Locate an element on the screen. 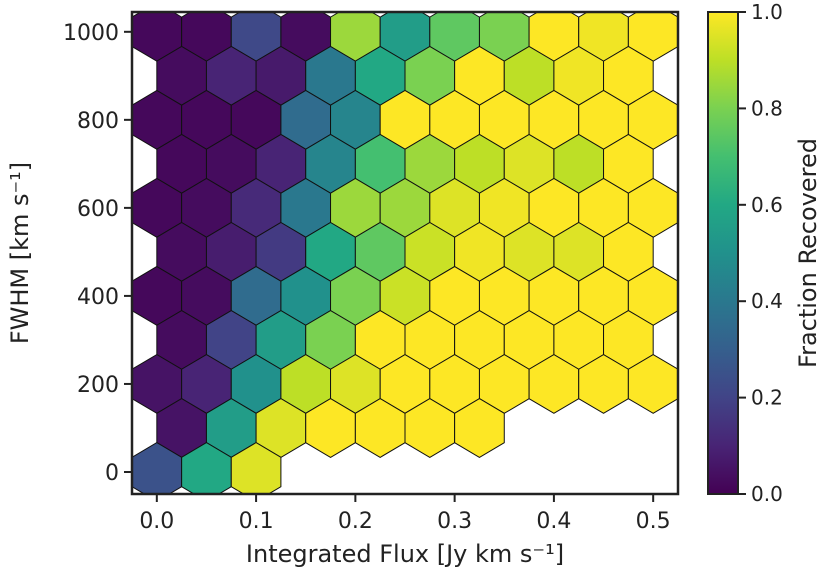 The image size is (831, 586). y-tick-label: 0 is located at coordinates (112, 473).